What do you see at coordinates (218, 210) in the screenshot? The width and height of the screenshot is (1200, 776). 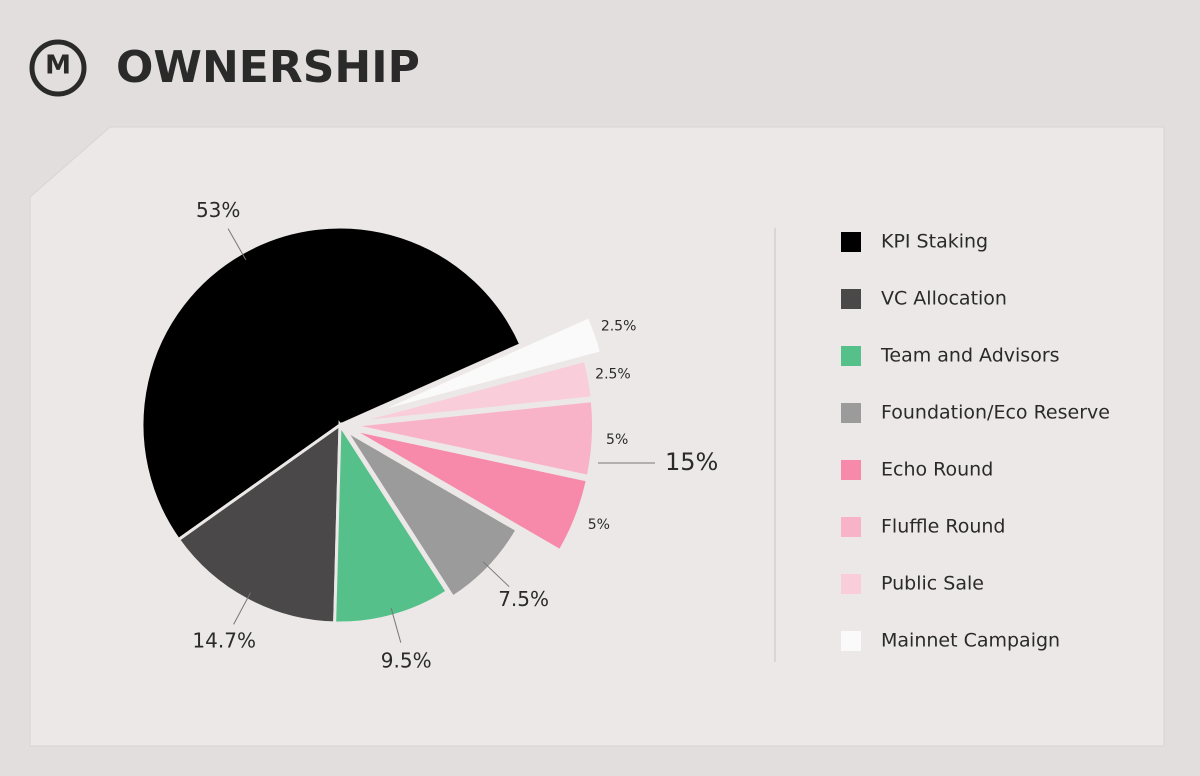 I see `value-label: 53%` at bounding box center [218, 210].